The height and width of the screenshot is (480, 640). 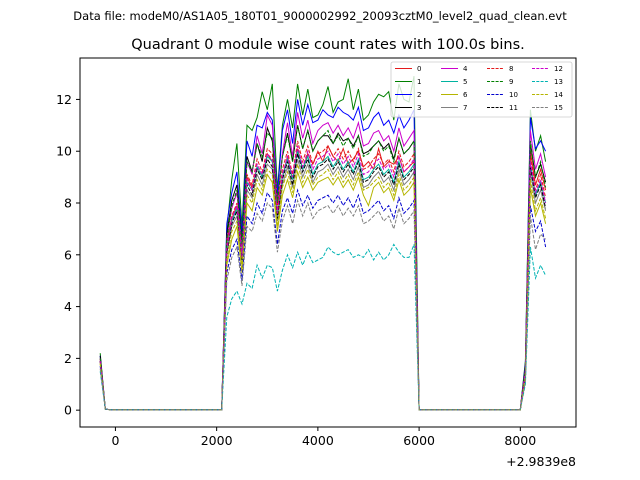 What do you see at coordinates (558, 82) in the screenshot?
I see `legend-label-13: 13` at bounding box center [558, 82].